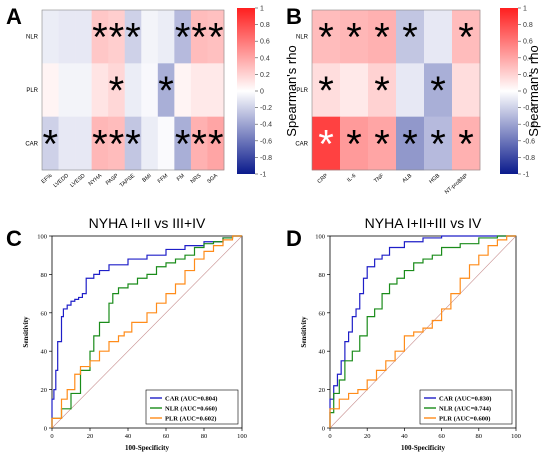  I want to click on colorbar-tick-label: 0, so click(525, 92).